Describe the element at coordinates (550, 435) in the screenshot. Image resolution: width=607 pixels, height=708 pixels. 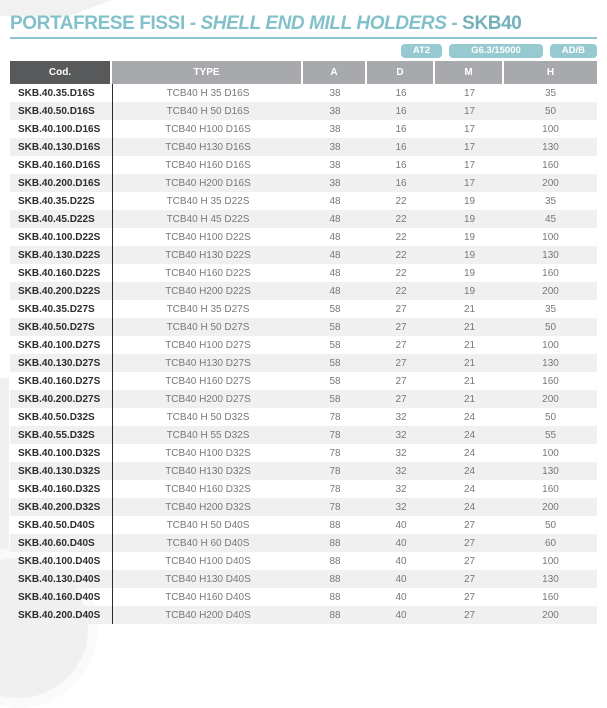
I see `cell-h: 55` at that location.